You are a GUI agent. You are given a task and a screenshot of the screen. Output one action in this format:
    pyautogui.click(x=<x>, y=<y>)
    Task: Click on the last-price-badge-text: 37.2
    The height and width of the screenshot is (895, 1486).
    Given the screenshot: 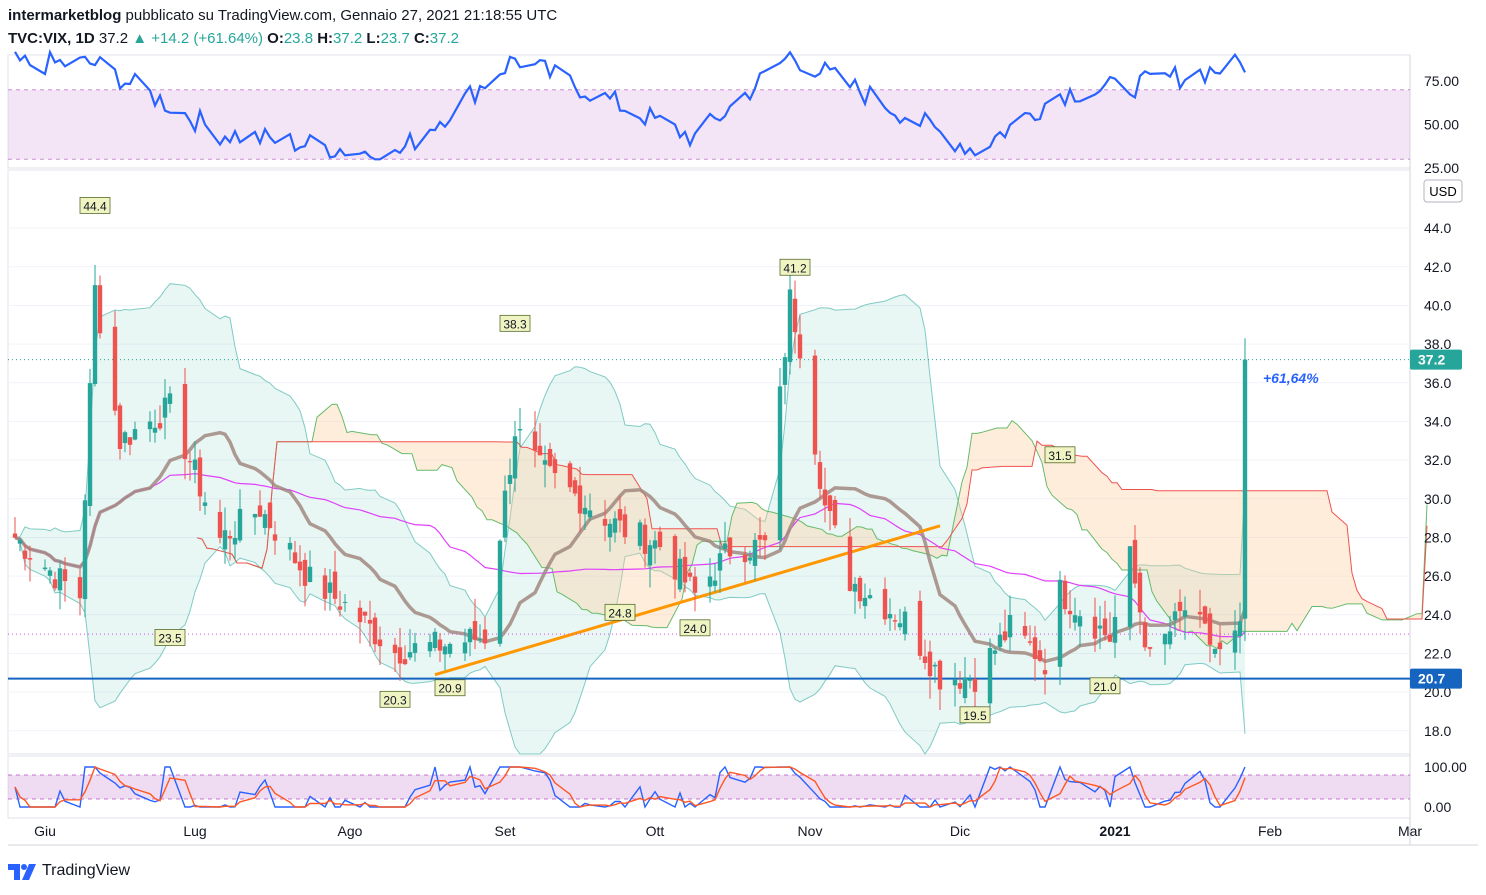 What is the action you would take?
    pyautogui.click(x=1431, y=360)
    